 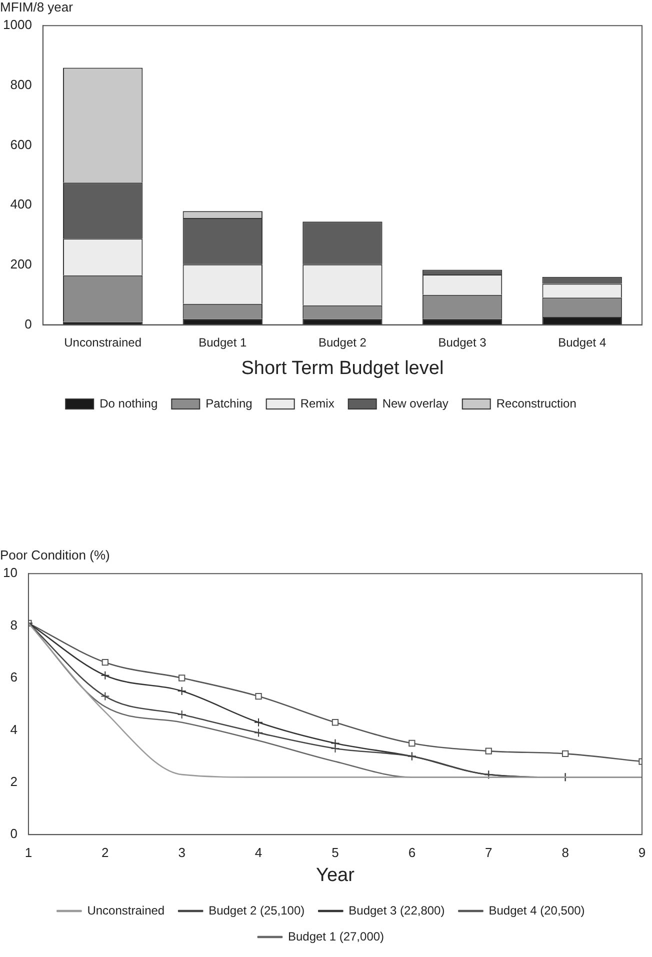 I want to click on legend-label: Remix, so click(x=317, y=403).